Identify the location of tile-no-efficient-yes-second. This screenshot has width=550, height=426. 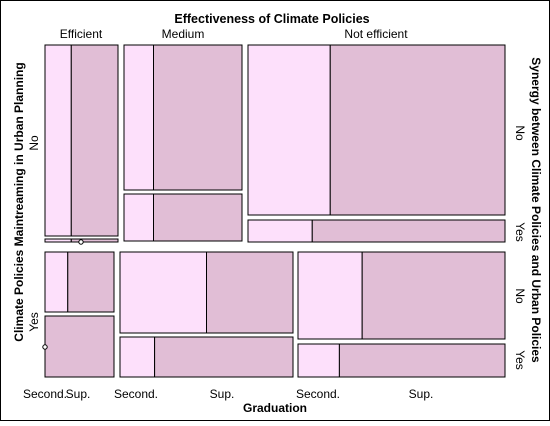
(58, 240).